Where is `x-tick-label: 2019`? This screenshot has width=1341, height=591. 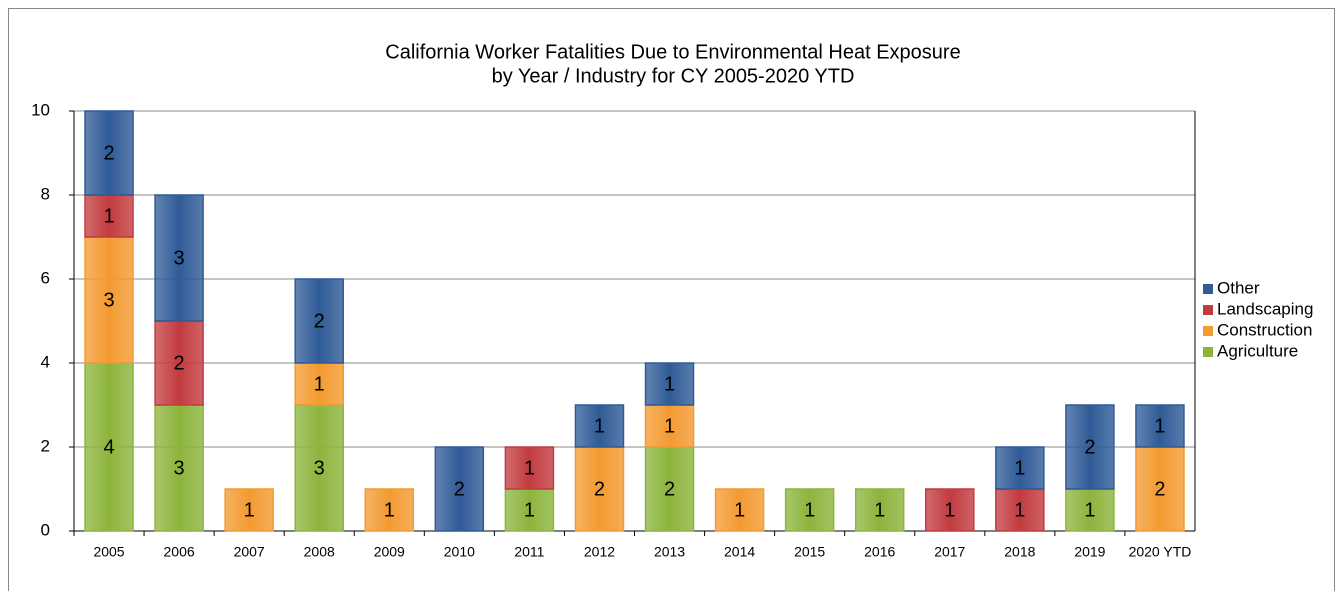 x-tick-label: 2019 is located at coordinates (1089, 552).